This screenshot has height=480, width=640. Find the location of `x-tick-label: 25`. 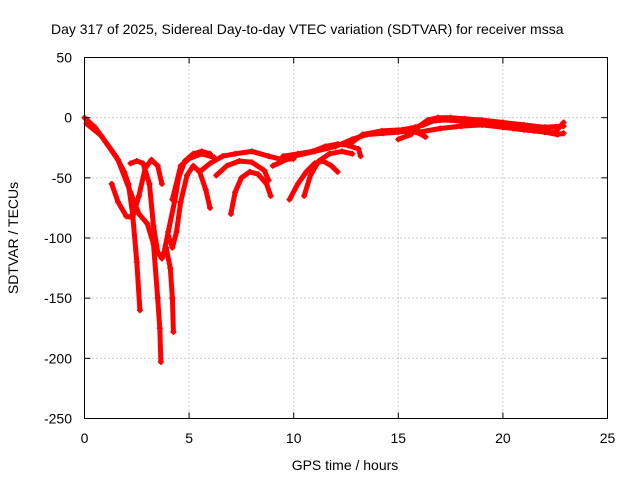

x-tick-label: 25 is located at coordinates (608, 438).